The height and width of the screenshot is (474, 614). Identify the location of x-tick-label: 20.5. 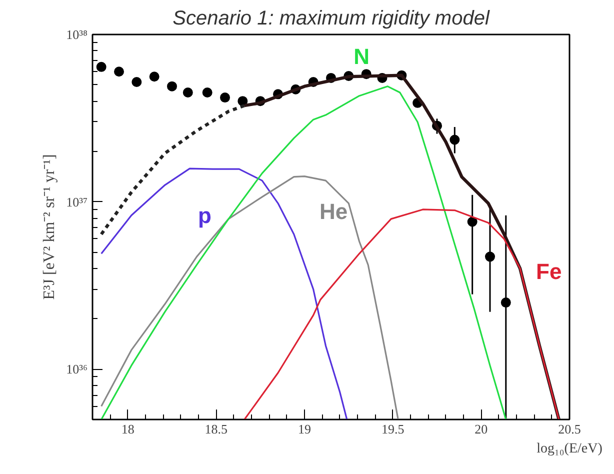
(569, 429).